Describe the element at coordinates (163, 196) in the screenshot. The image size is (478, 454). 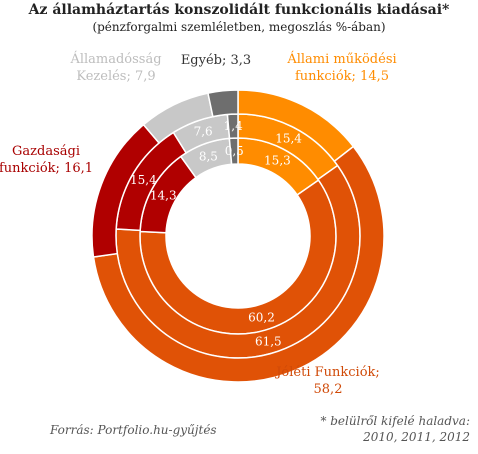
I see `data-label-2010-2: 14,3` at that location.